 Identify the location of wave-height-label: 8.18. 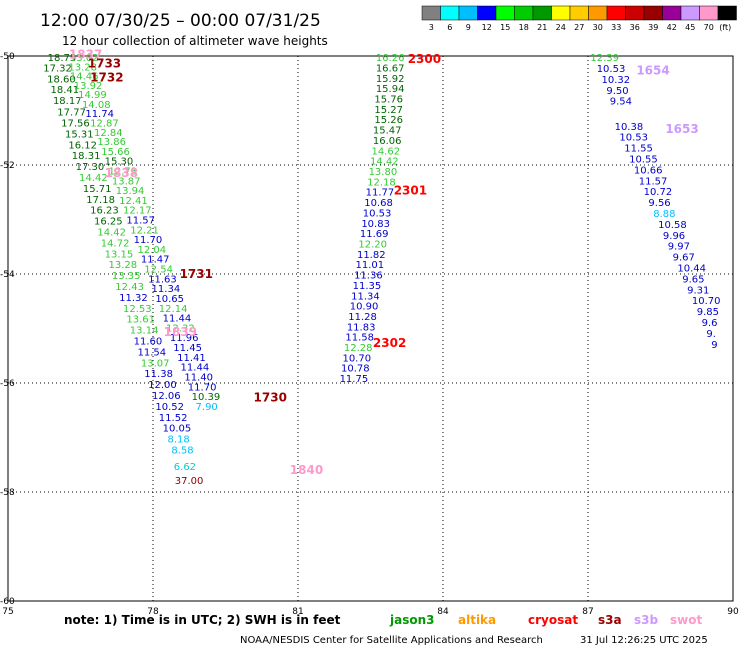
(179, 440).